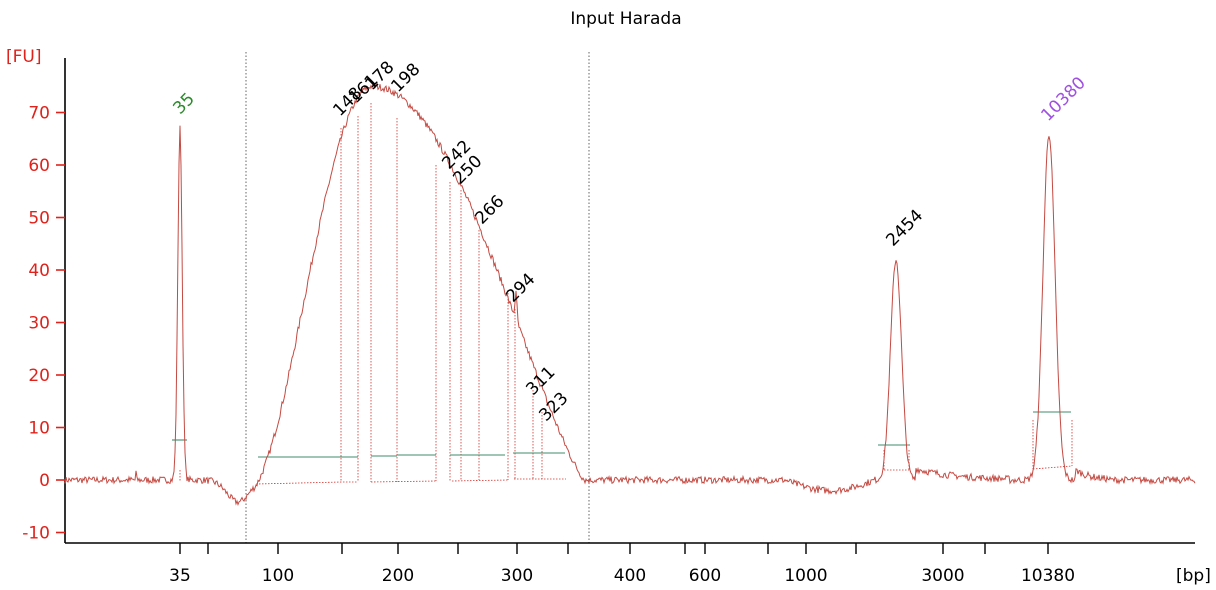 This screenshot has height=590, width=1216. I want to click on y-axis-label: [FU], so click(24, 57).